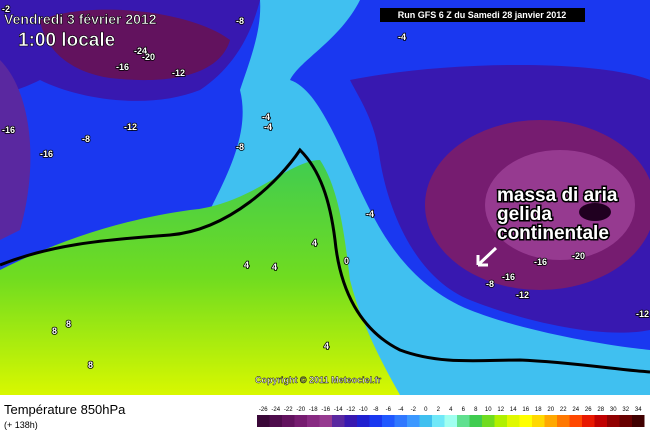 The image size is (650, 433). What do you see at coordinates (263, 410) in the screenshot?
I see `colorbar-tick: -26` at bounding box center [263, 410].